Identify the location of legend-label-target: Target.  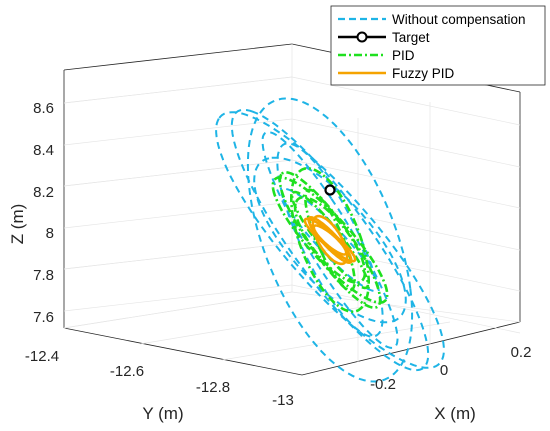
(411, 37).